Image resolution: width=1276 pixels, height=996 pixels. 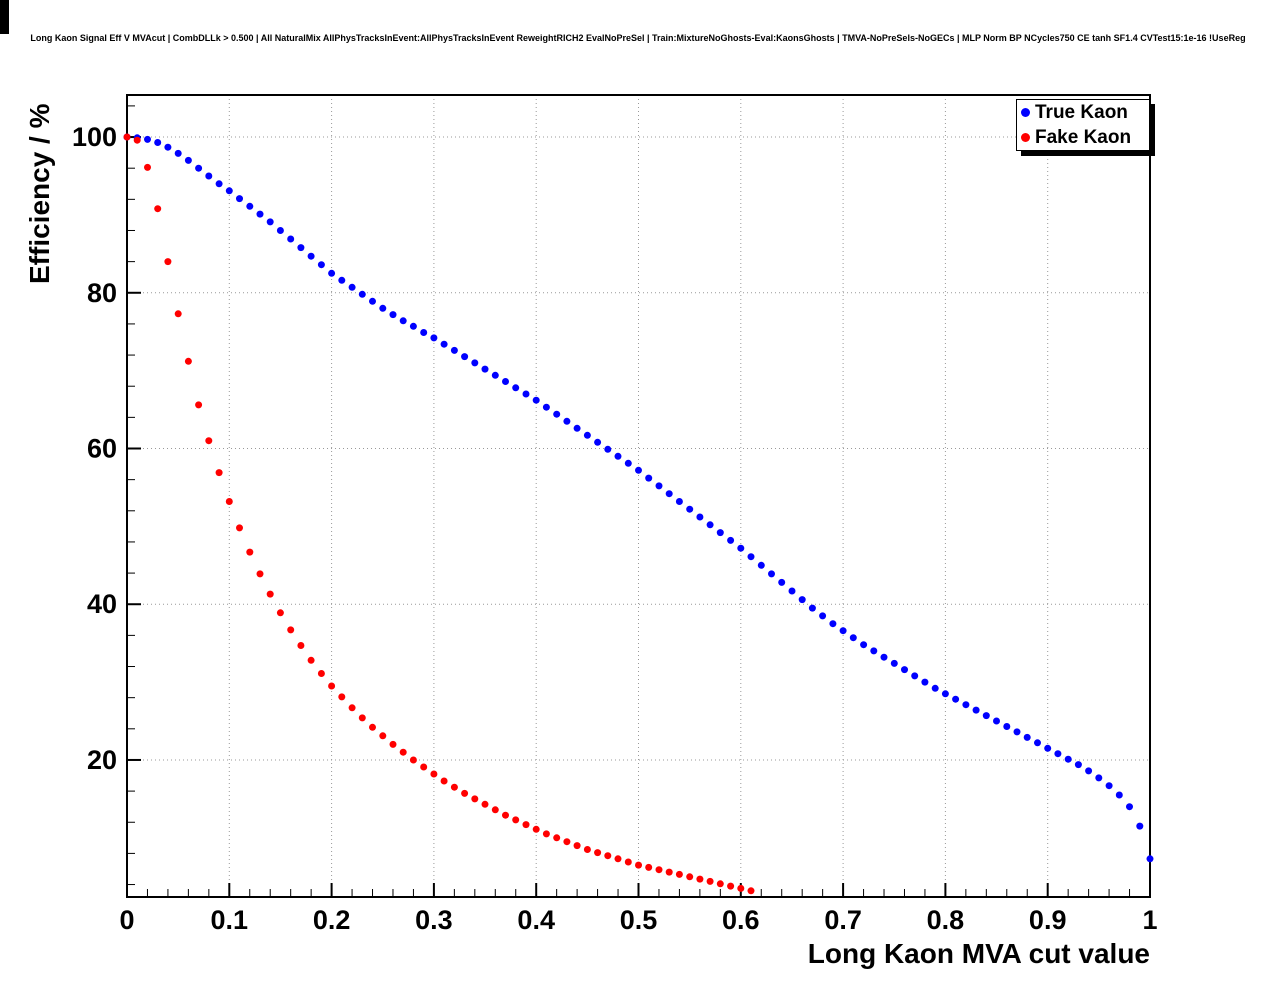 What do you see at coordinates (741, 920) in the screenshot?
I see `x-tick-label: 0.6` at bounding box center [741, 920].